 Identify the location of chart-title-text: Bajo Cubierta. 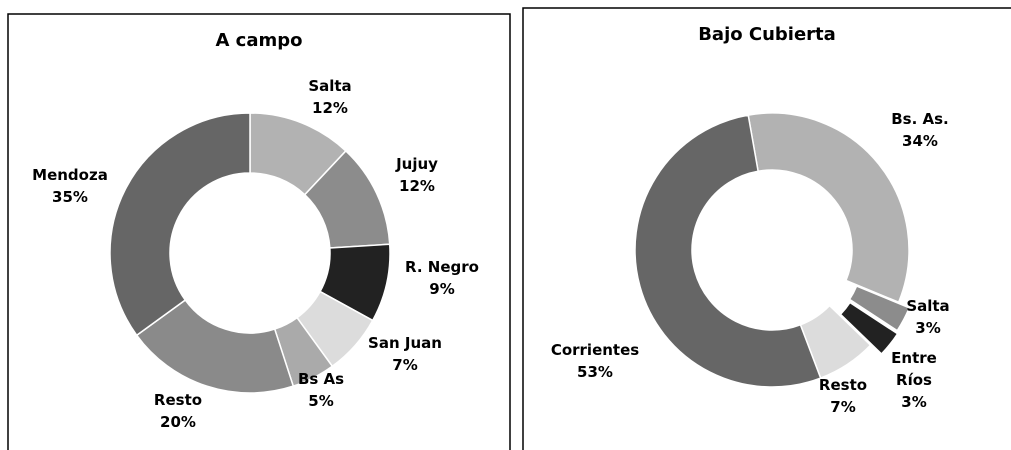
(767, 34).